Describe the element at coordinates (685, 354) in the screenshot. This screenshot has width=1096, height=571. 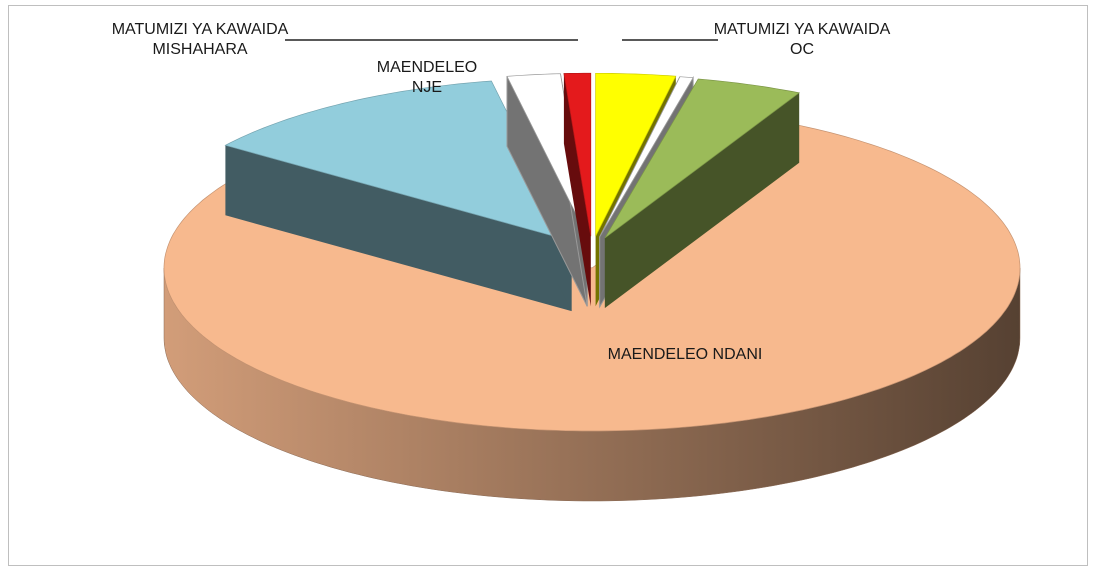
I see `slice-label: MAENDELEO NDANI` at that location.